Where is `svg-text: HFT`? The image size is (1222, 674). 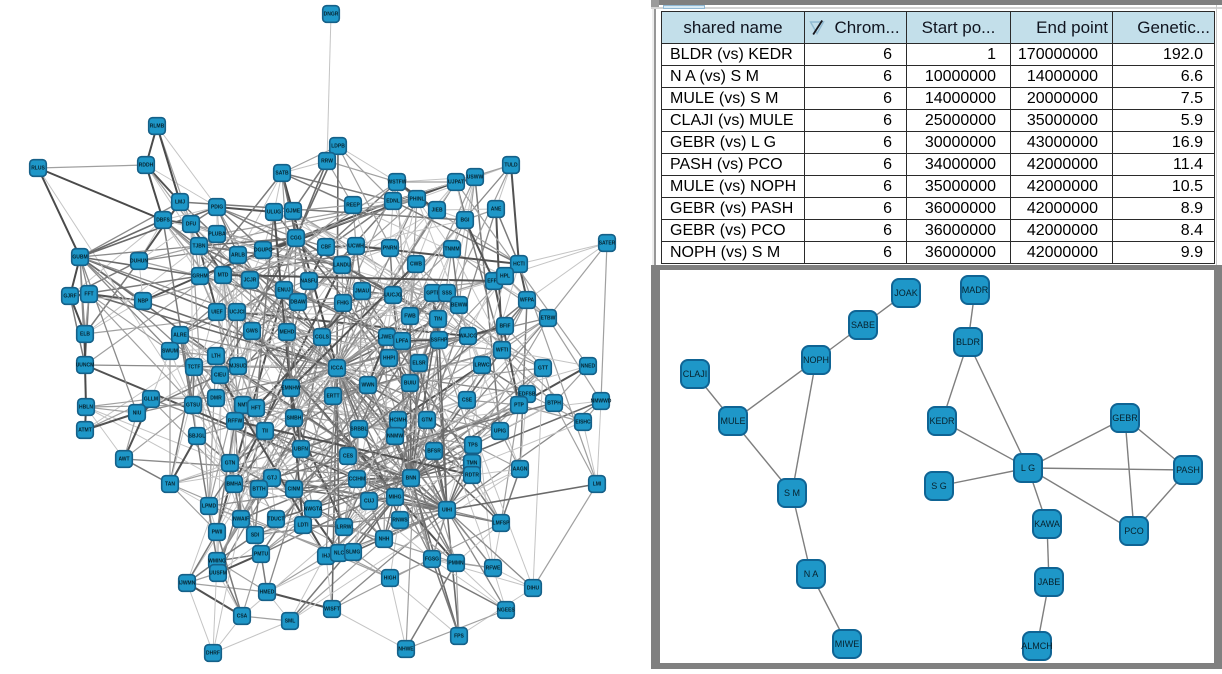 svg-text: HFT is located at coordinates (256, 409).